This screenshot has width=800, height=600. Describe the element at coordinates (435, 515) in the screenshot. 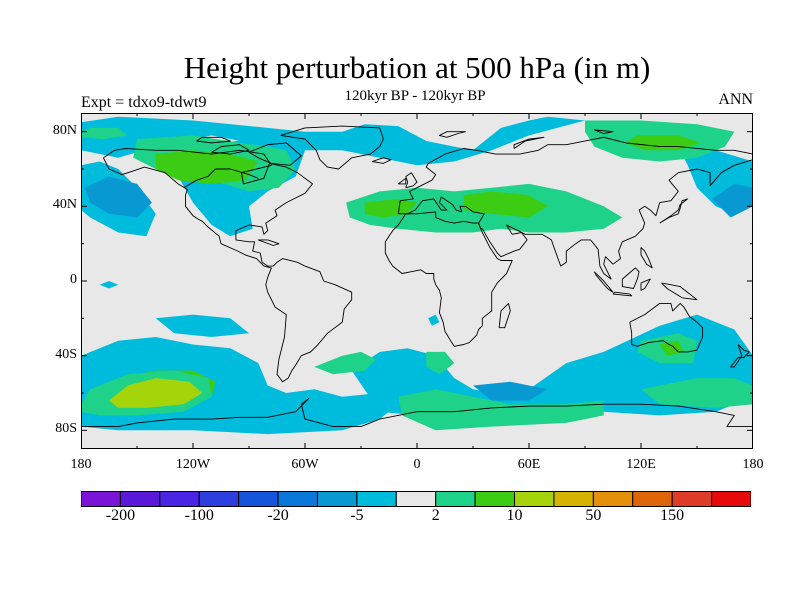

I see `colorbar-label: 2` at that location.